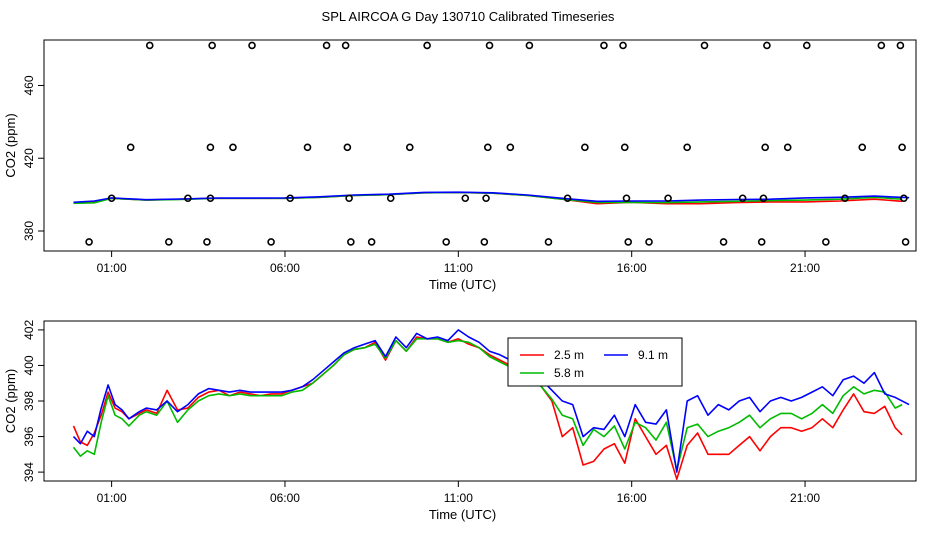  Describe the element at coordinates (569, 373) in the screenshot. I see `legend-label-58m: 5.8 m` at that location.